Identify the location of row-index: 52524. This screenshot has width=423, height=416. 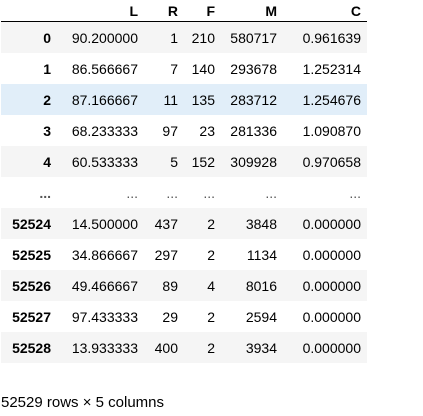
(29, 223).